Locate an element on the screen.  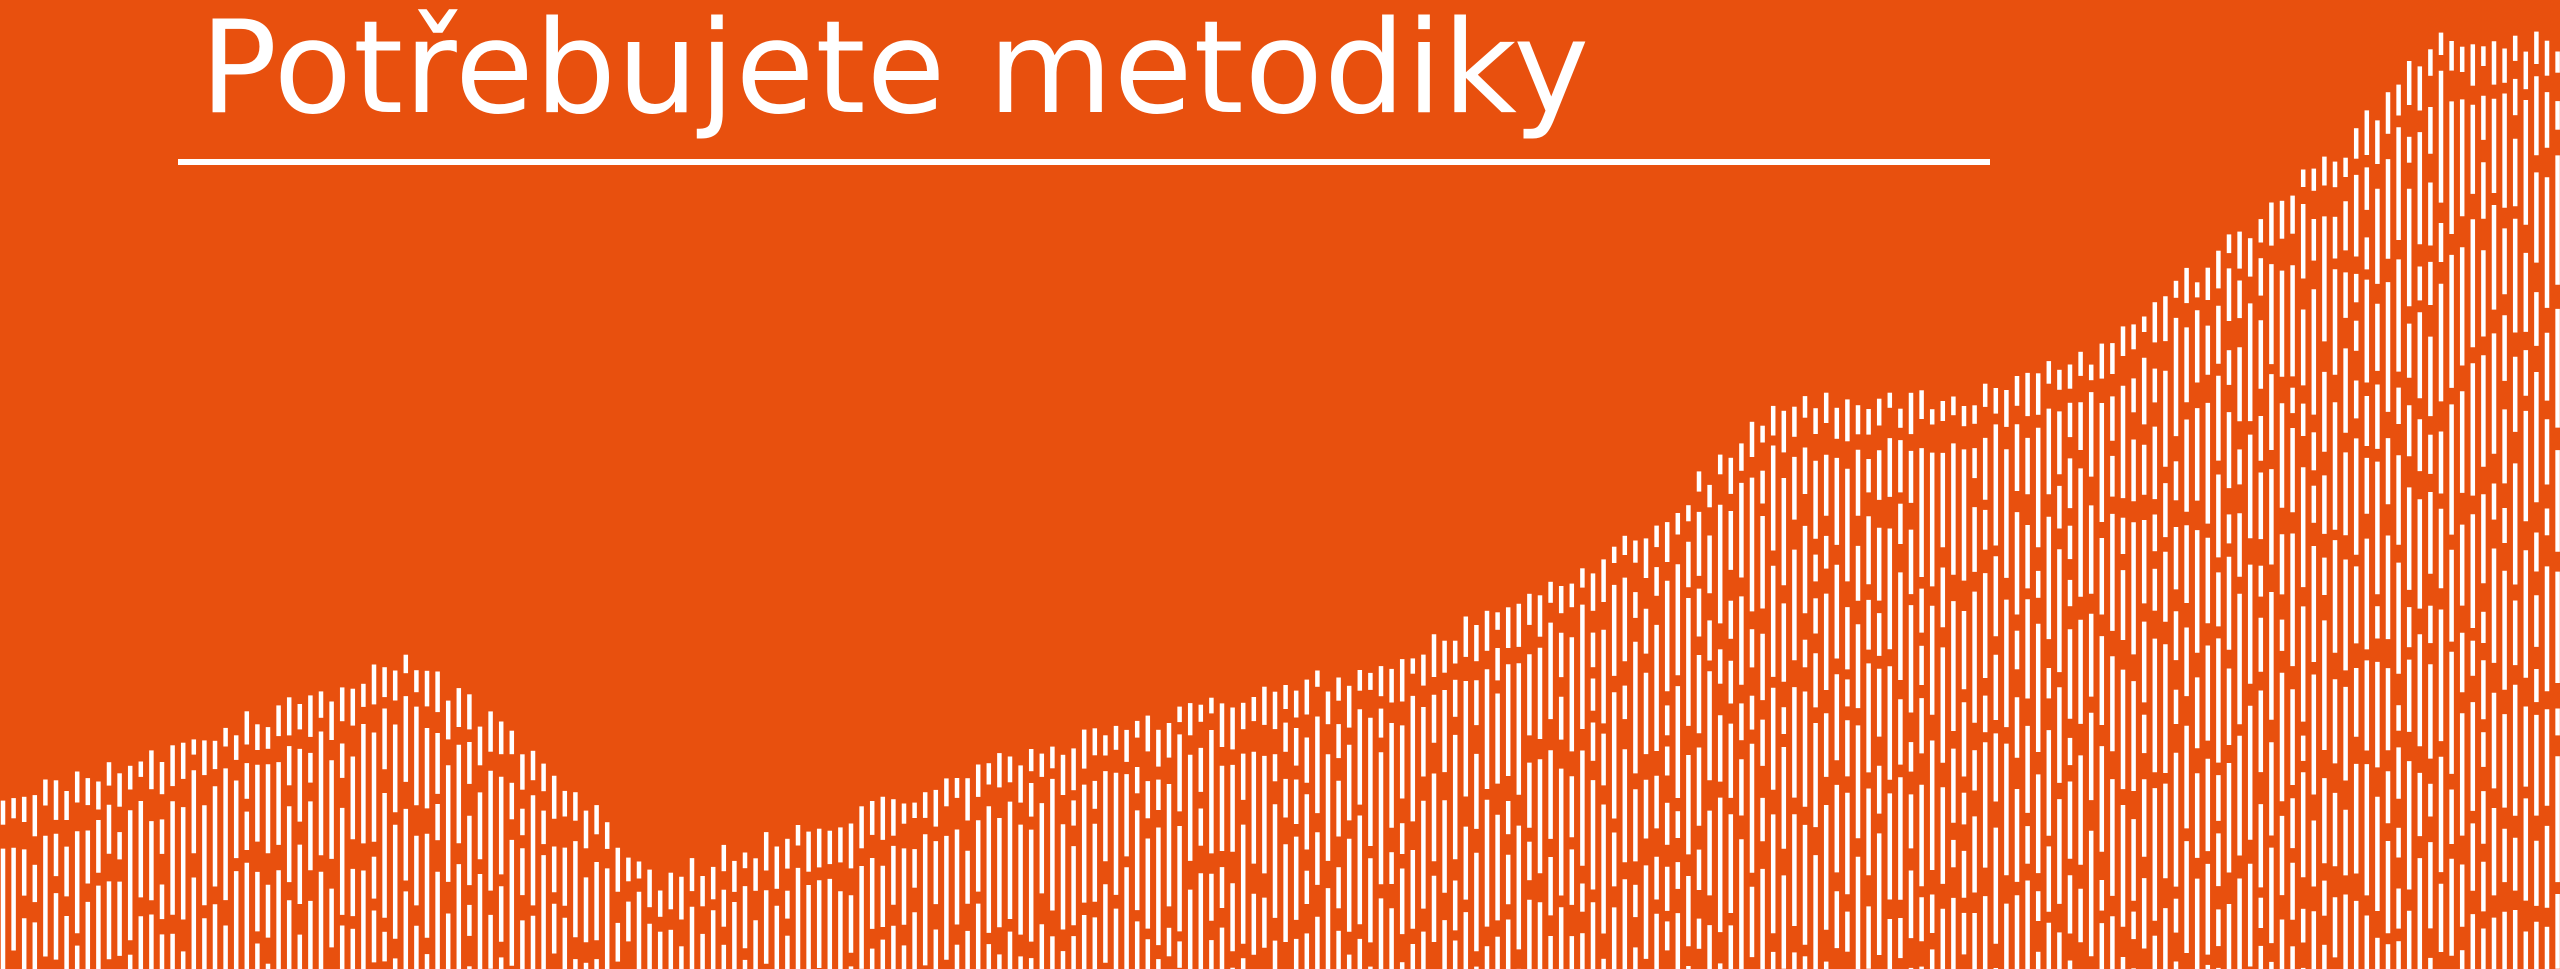
title-underline is located at coordinates (1084, 162).